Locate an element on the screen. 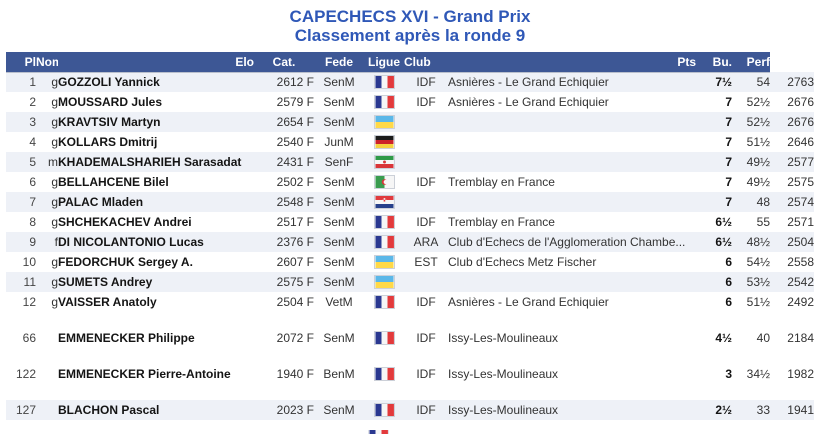  category-cell: VetM is located at coordinates (339, 302).